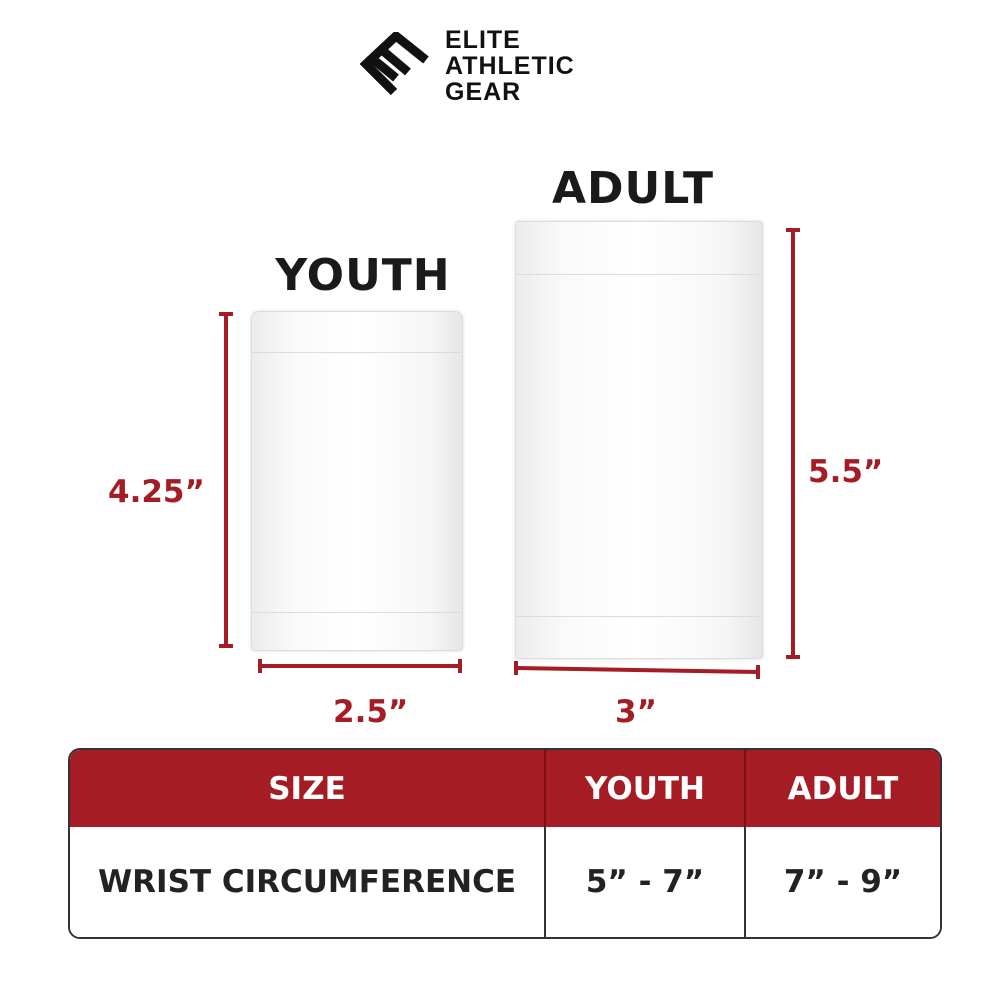 The width and height of the screenshot is (1000, 1000). I want to click on brand-line: ELITE, so click(483, 40).